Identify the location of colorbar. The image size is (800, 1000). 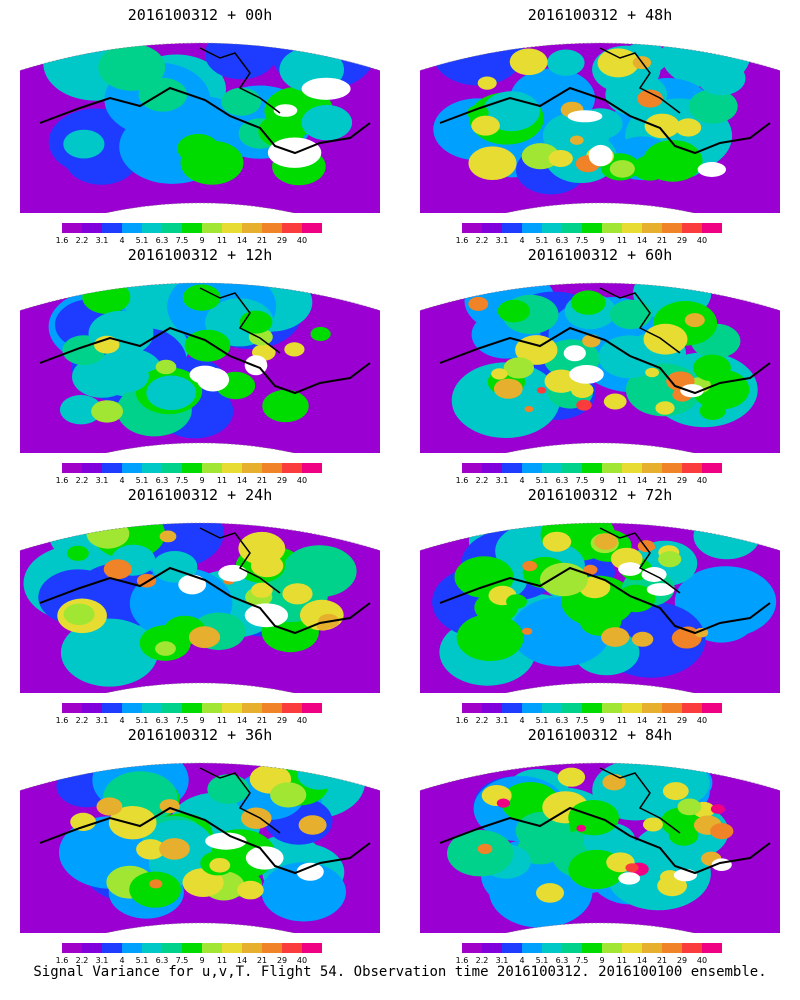
(592, 468).